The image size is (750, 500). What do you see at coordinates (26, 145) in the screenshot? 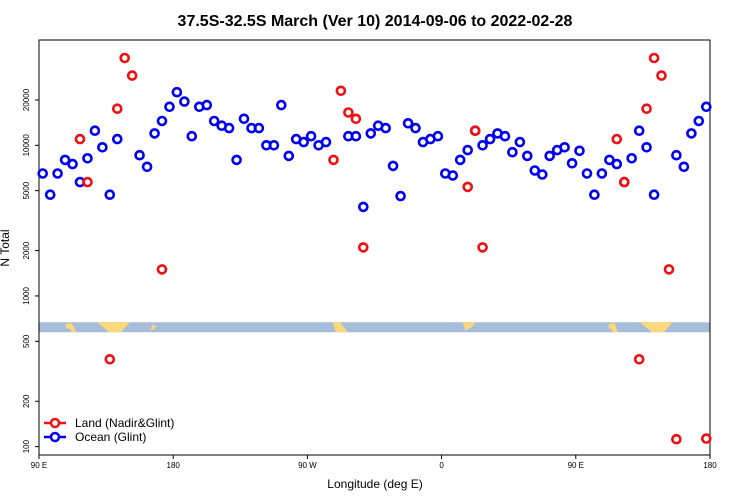
I see `y-tick-label-6: 10000` at bounding box center [26, 145].